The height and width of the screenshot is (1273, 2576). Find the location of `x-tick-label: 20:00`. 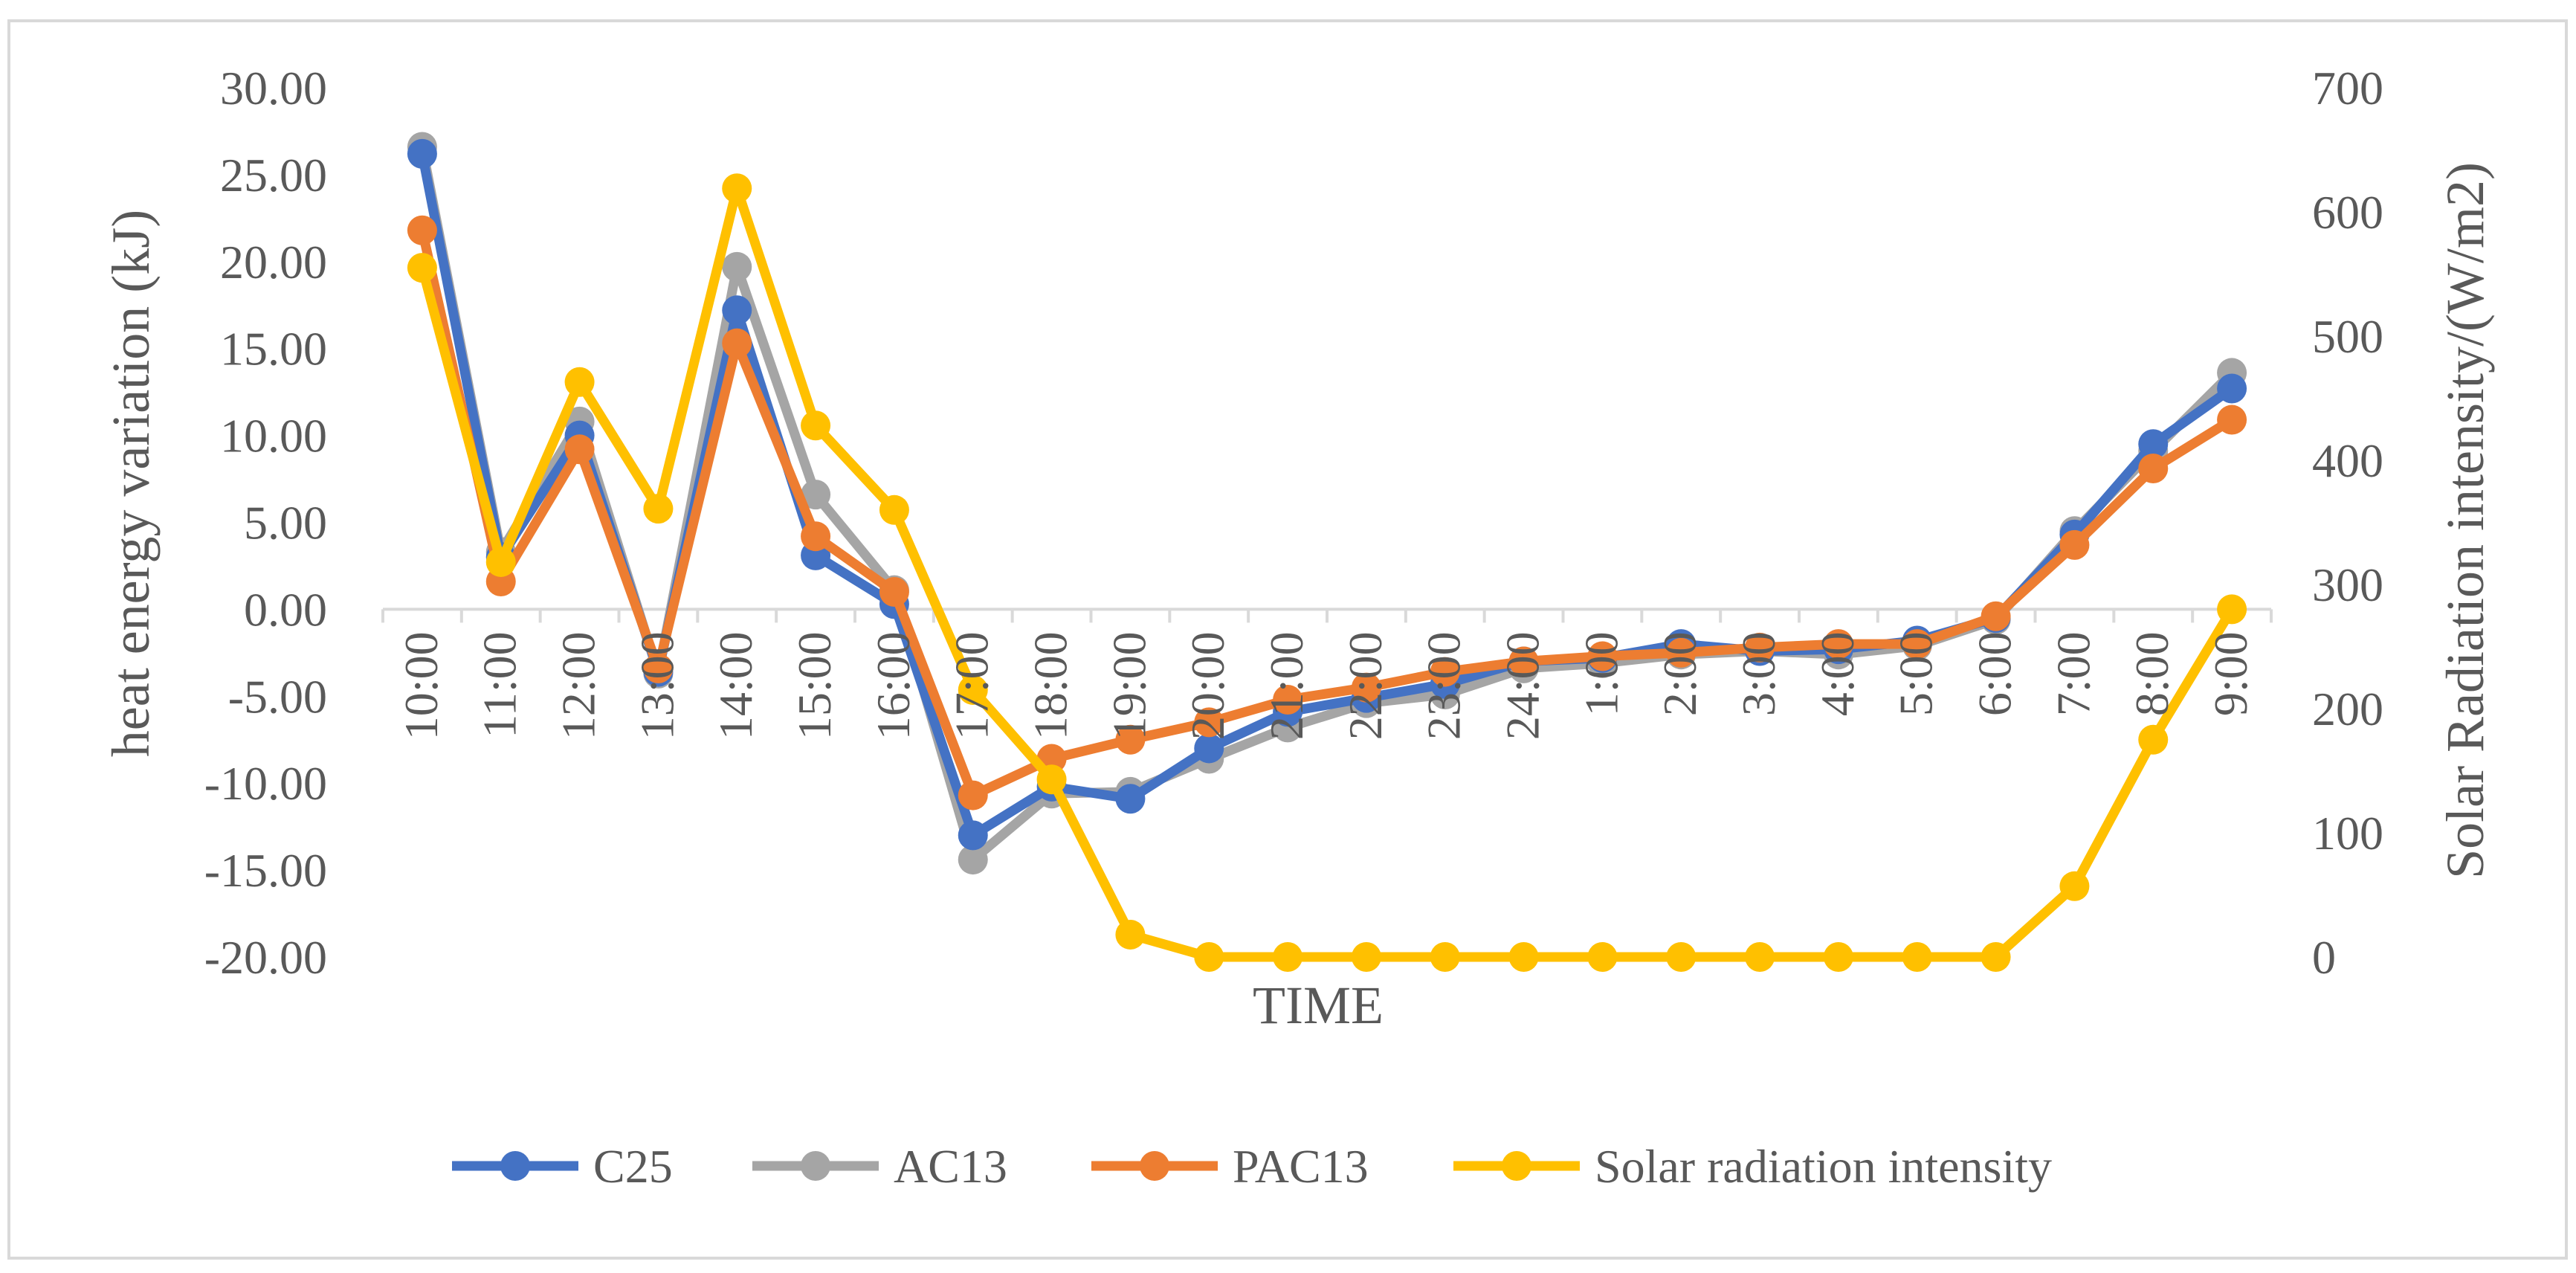

x-tick-label: 20:00 is located at coordinates (1207, 685).